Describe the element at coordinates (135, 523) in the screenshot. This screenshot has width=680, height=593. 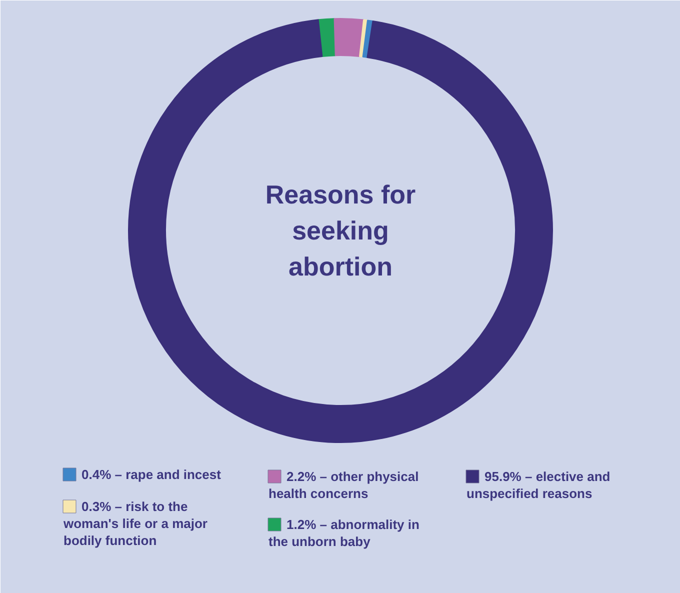
I see `legend-label: 0.3% – risk to the woman's life or a major bodily function` at that location.